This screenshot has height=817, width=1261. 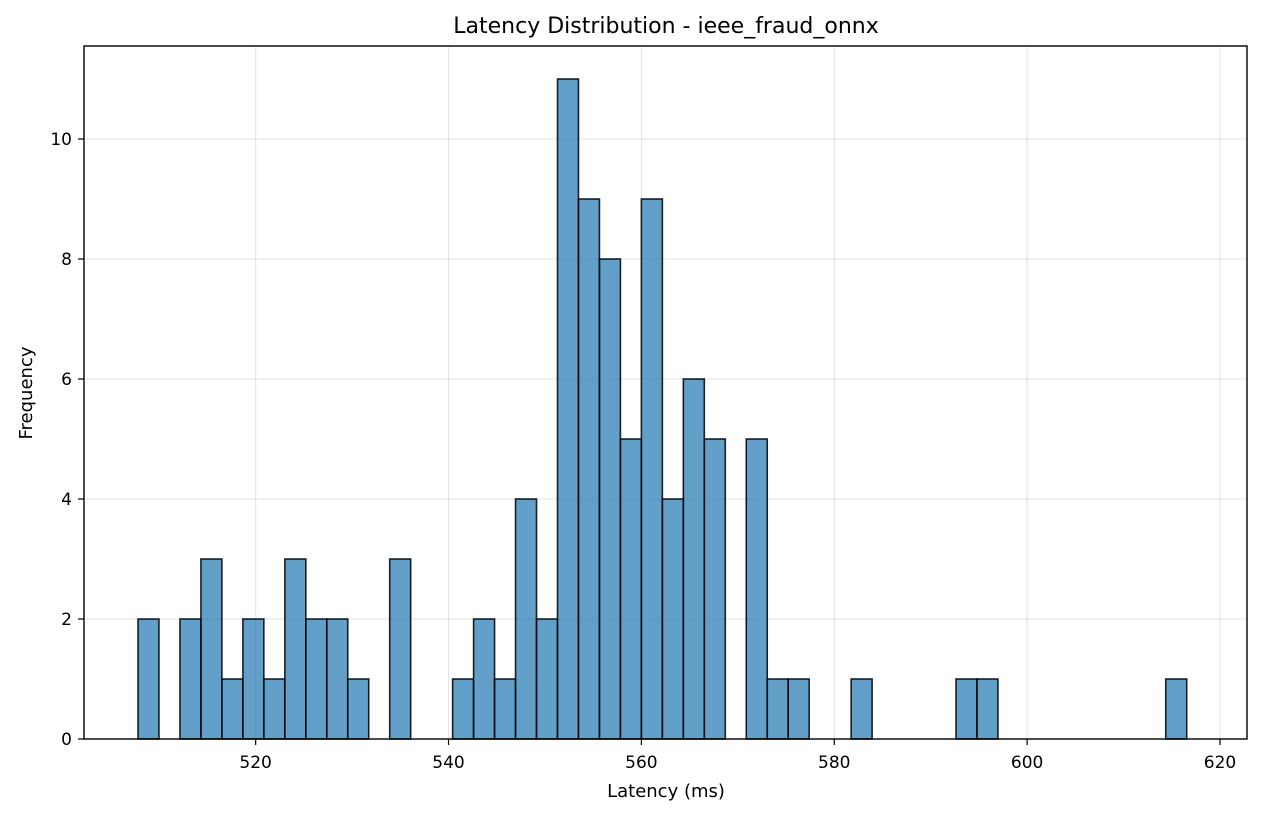 What do you see at coordinates (448, 763) in the screenshot?
I see `x-tick-label: 540` at bounding box center [448, 763].